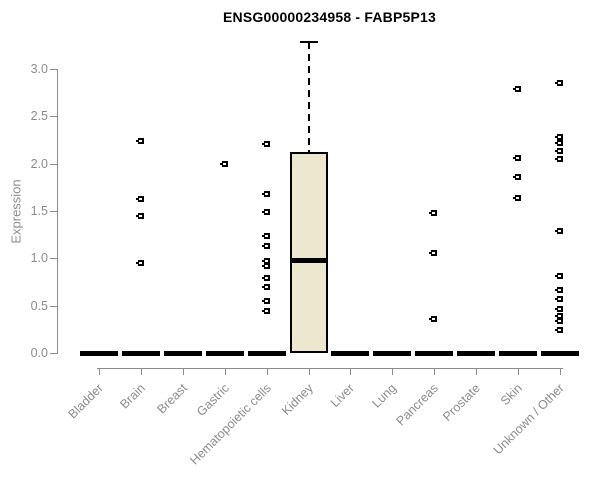 This screenshot has height=500, width=600. What do you see at coordinates (308, 97) in the screenshot?
I see `whisker-kidney` at bounding box center [308, 97].